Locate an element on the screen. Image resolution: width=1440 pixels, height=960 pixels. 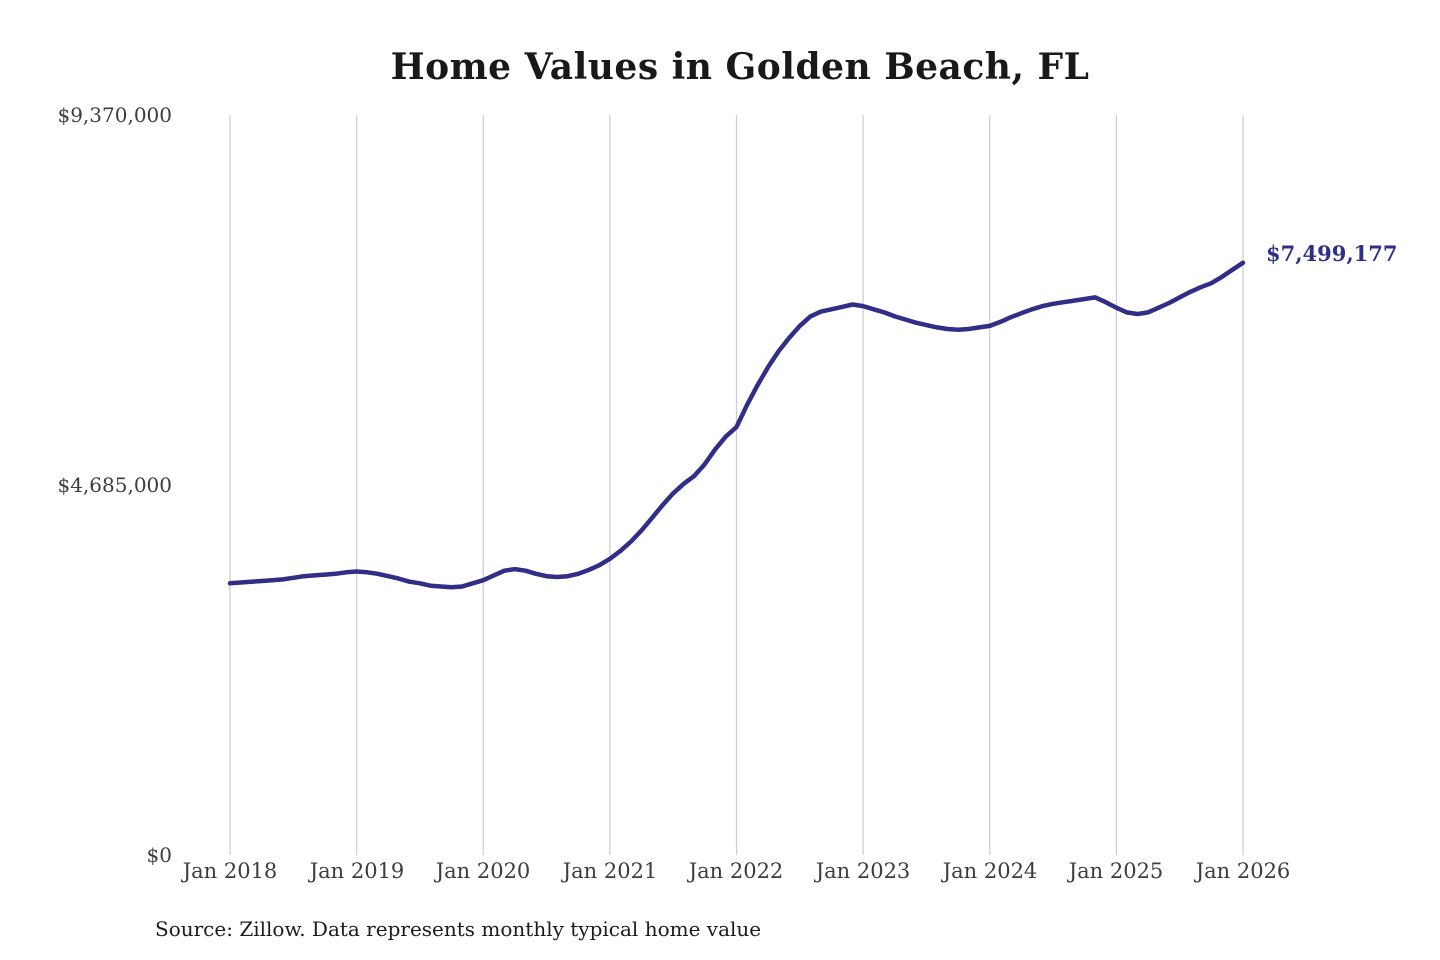
y-axis-tick-max: $9,370,000 is located at coordinates (114, 115).